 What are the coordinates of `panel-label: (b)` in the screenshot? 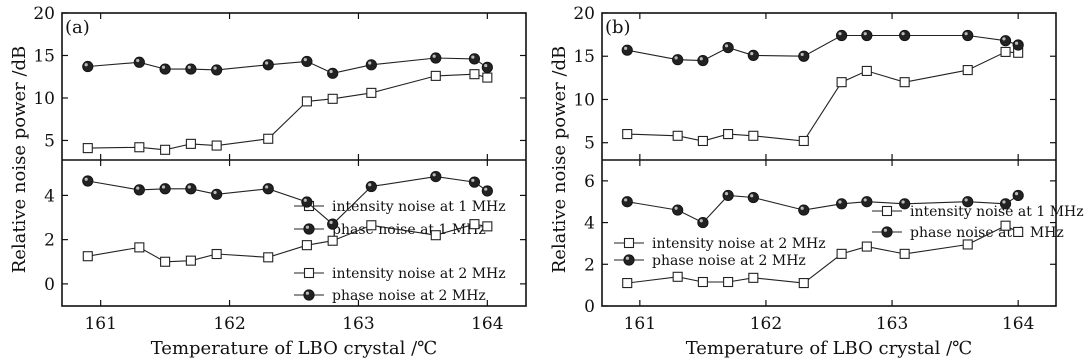 It's located at (618, 27).